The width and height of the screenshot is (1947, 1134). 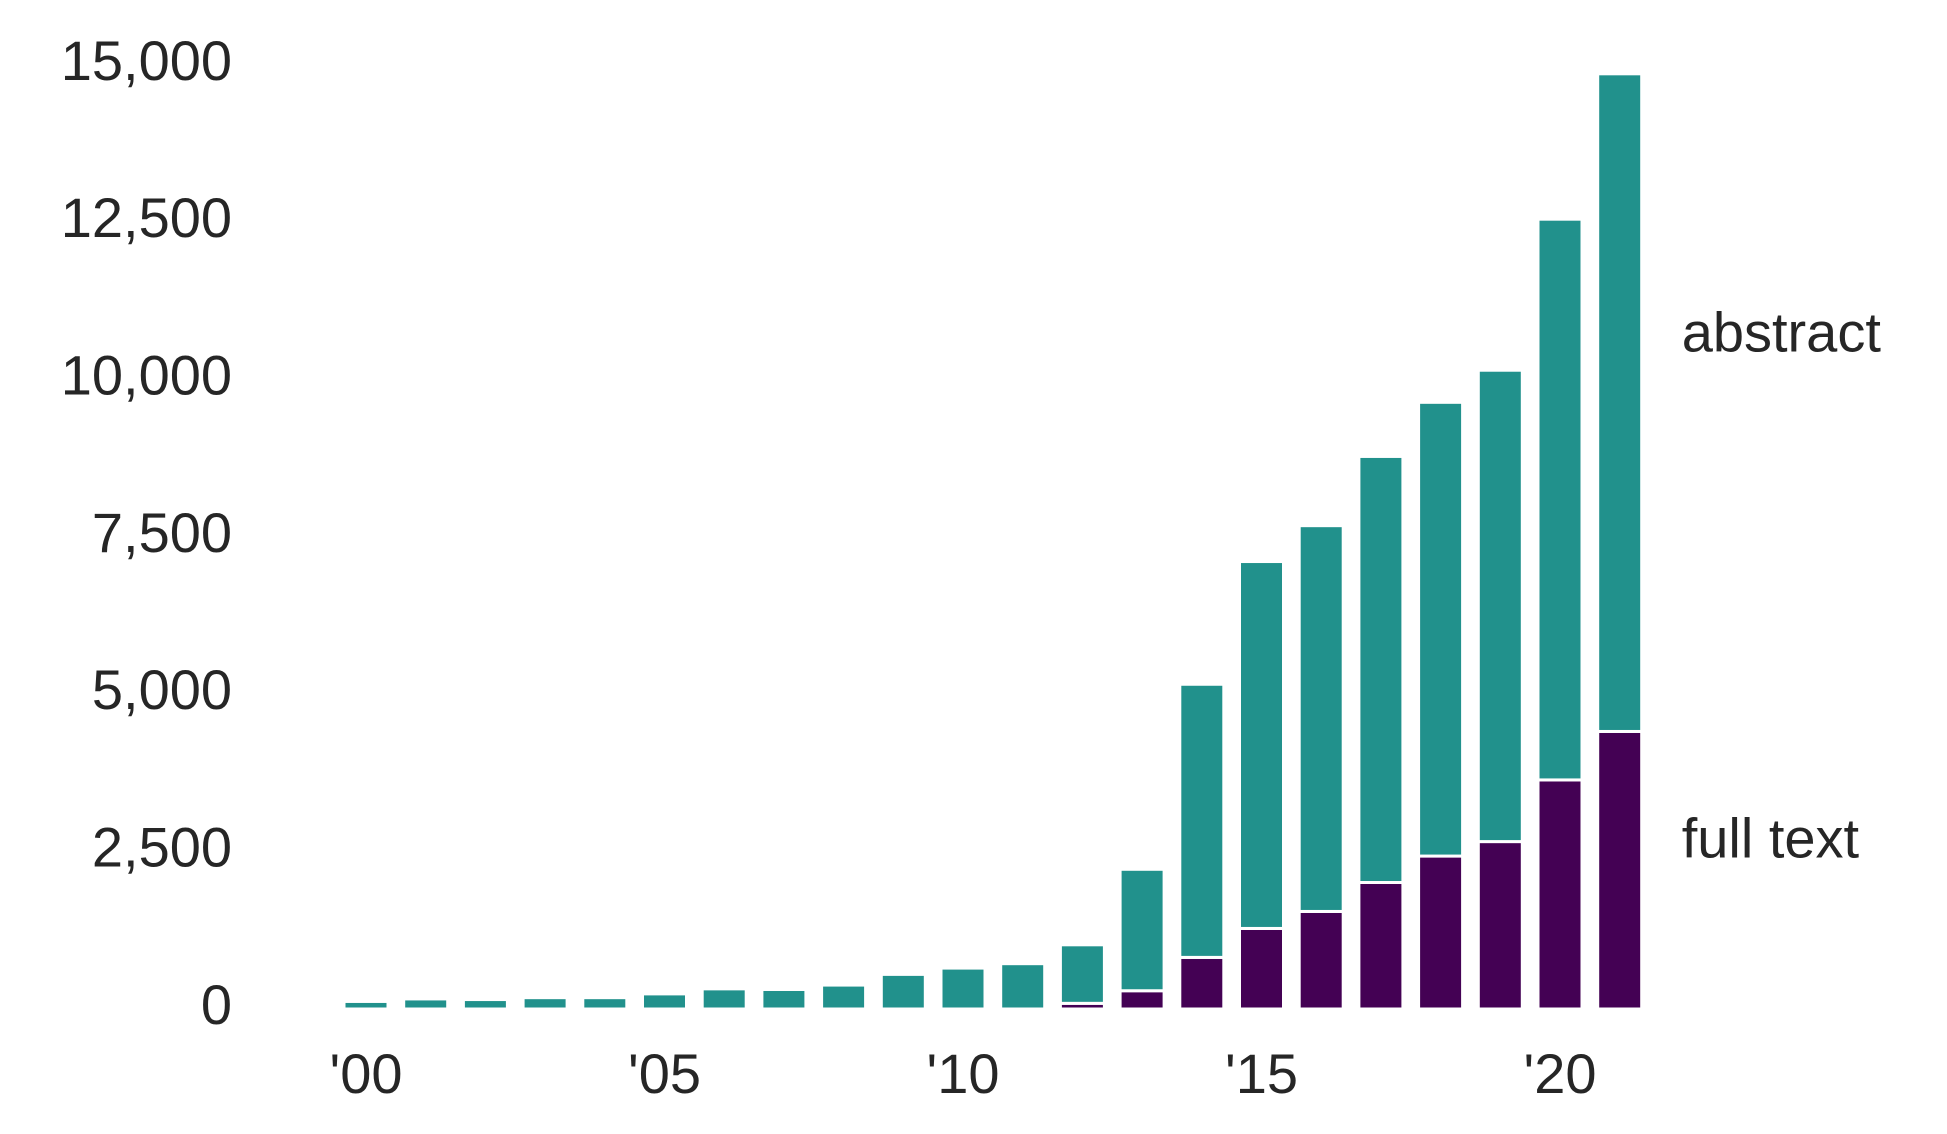 I want to click on y-tick-label: 15,000, so click(x=146, y=60).